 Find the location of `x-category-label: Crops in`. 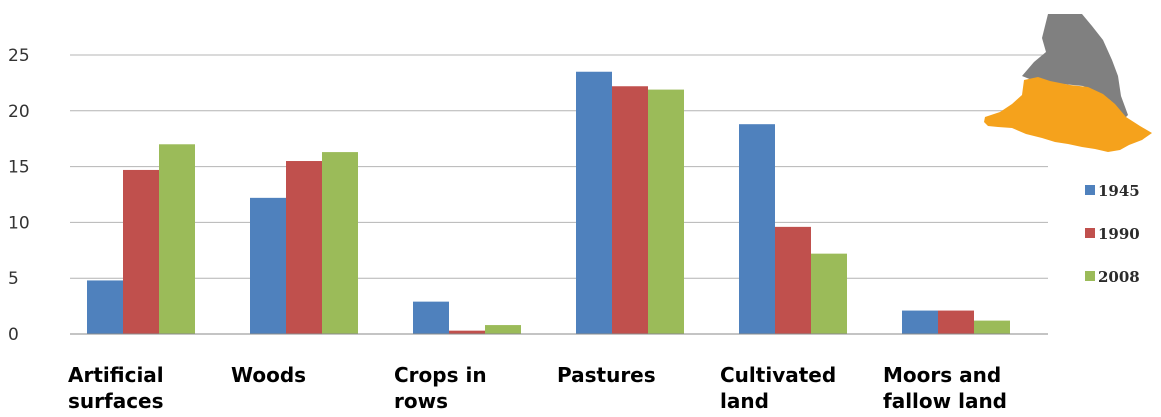

x-category-label: Crops in is located at coordinates (440, 375).